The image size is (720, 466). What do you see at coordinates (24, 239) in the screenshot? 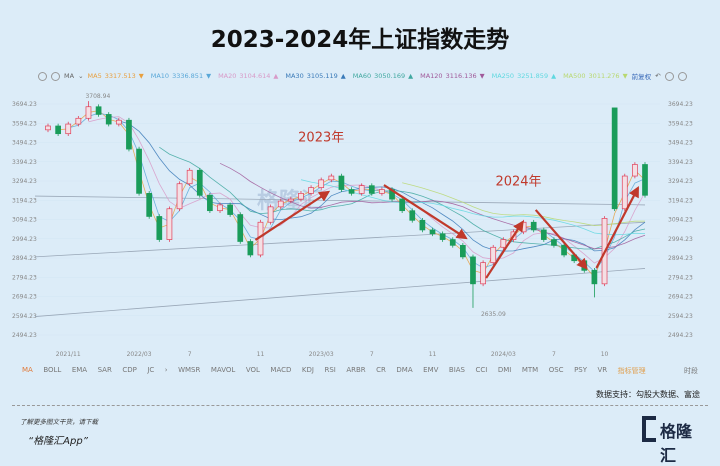
I see `y-tick-left: 2994.23` at bounding box center [24, 239].